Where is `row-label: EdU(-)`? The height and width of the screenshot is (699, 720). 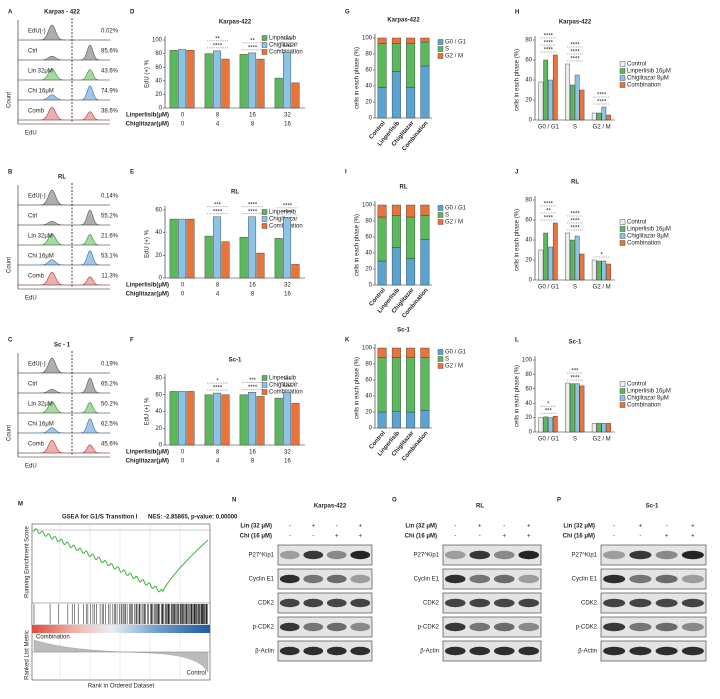
row-label: EdU(-) is located at coordinates (37, 197).